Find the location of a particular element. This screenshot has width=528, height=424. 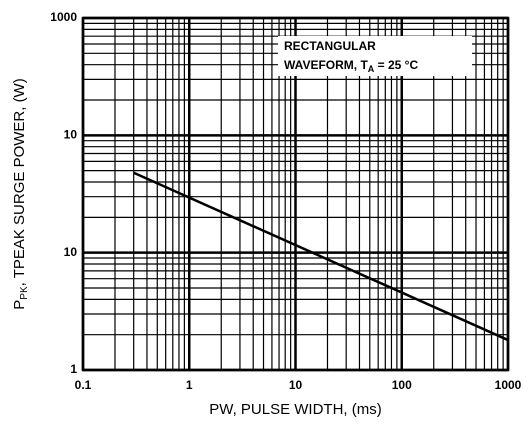

annotation-line: WAVEFORM, TA = 25 °C is located at coordinates (351, 66).